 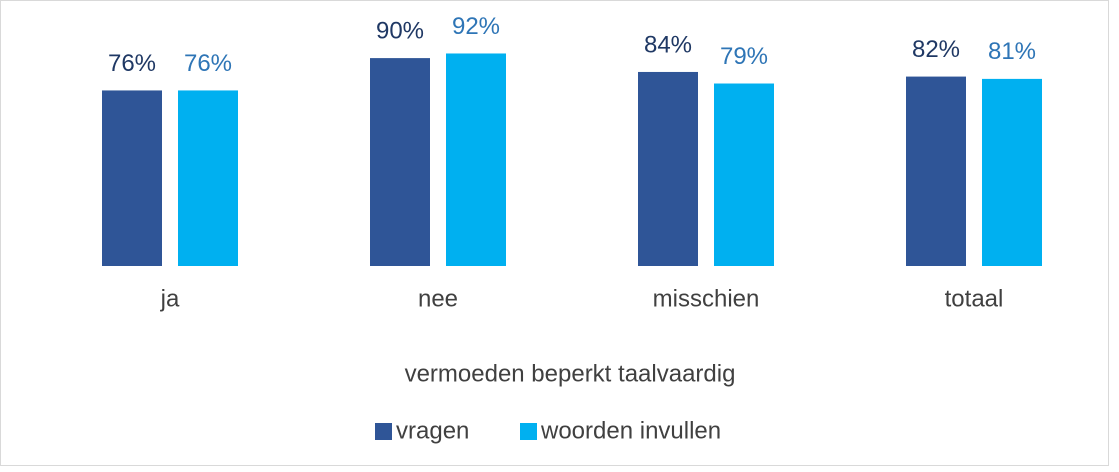 I want to click on x-tick-label: misschien, so click(x=706, y=298).